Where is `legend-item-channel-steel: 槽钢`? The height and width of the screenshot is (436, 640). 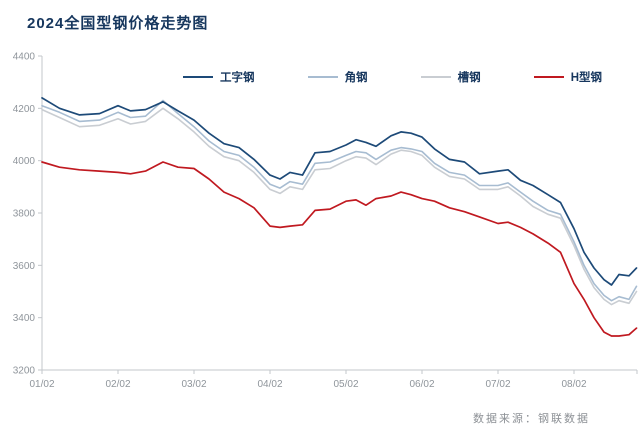 legend-item-channel-steel: 槽钢 is located at coordinates (450, 77).